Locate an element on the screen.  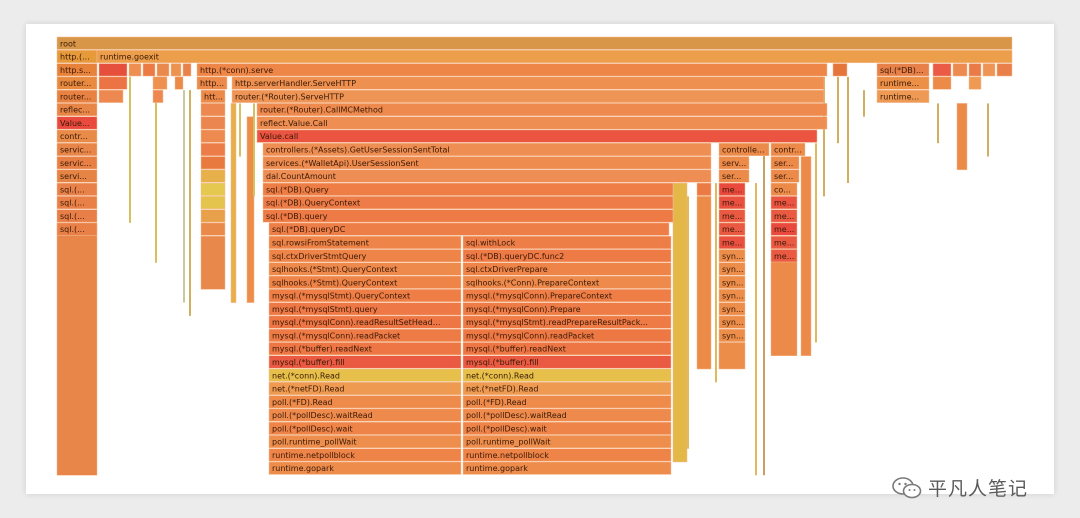
flame-frame-label-120: runtime.netpollblock is located at coordinates (313, 455).